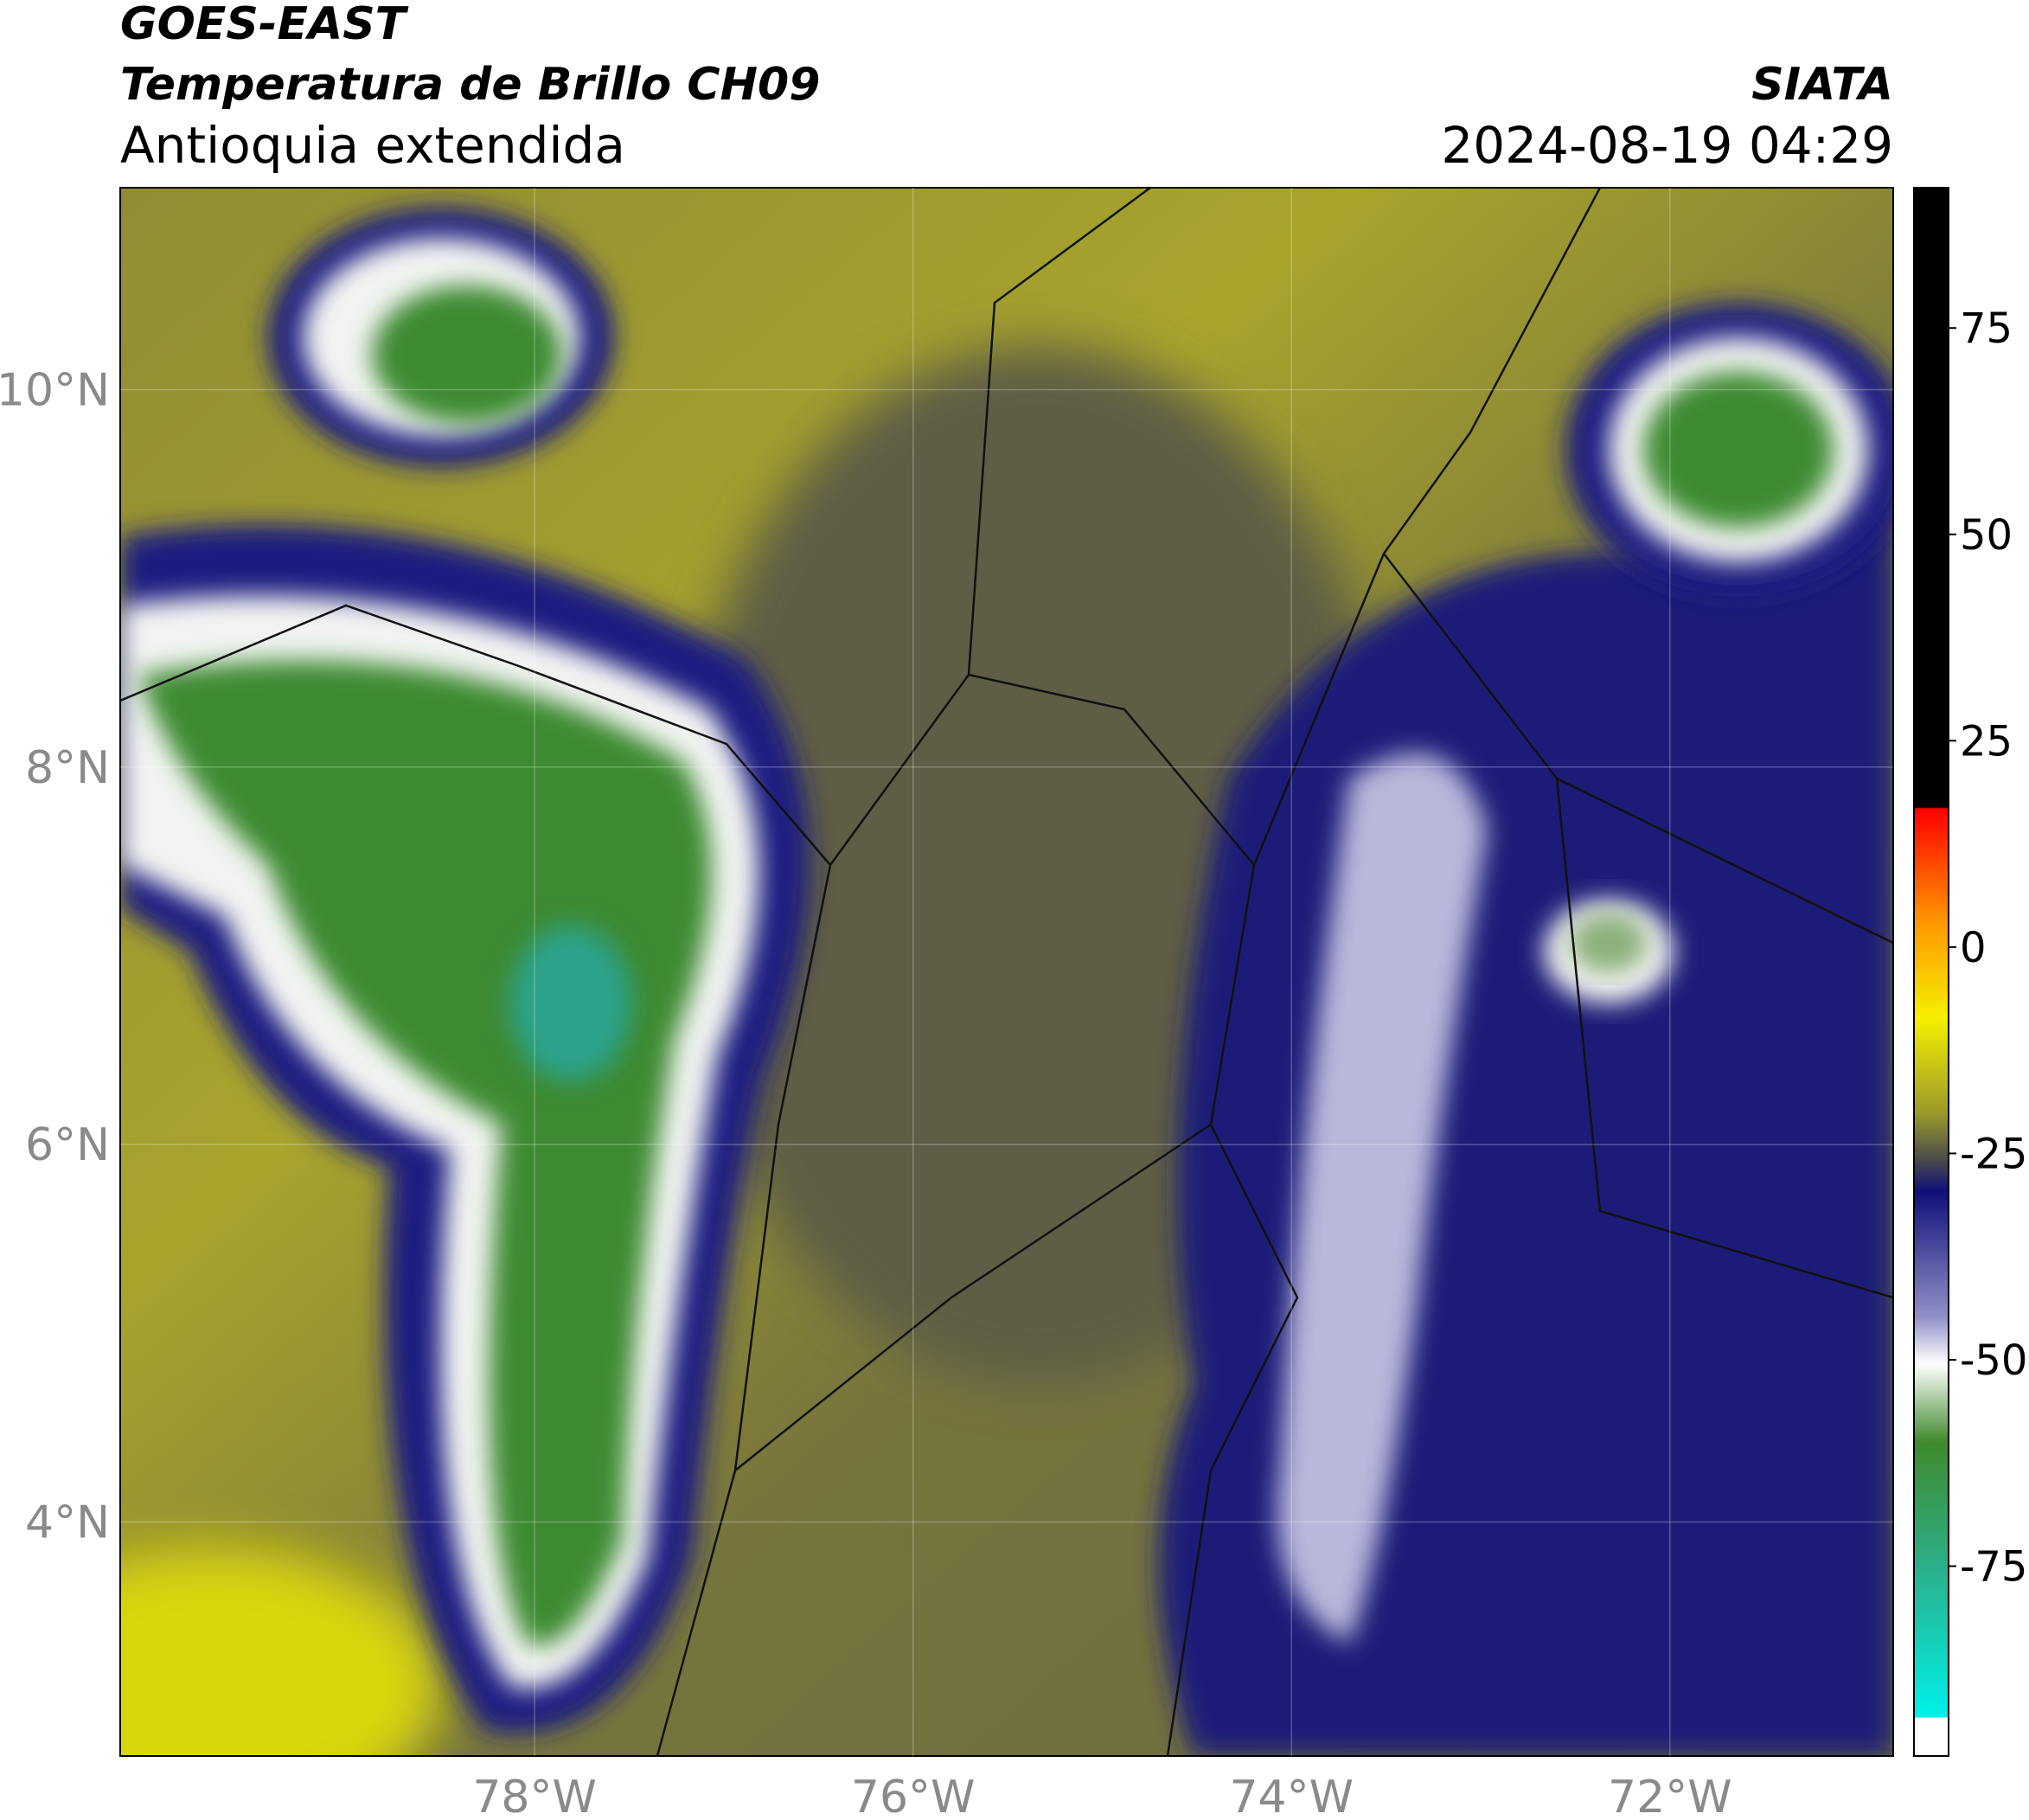 This screenshot has width=2029, height=1820. Describe the element at coordinates (1670, 1794) in the screenshot. I see `lon-label: 72°W` at that location.